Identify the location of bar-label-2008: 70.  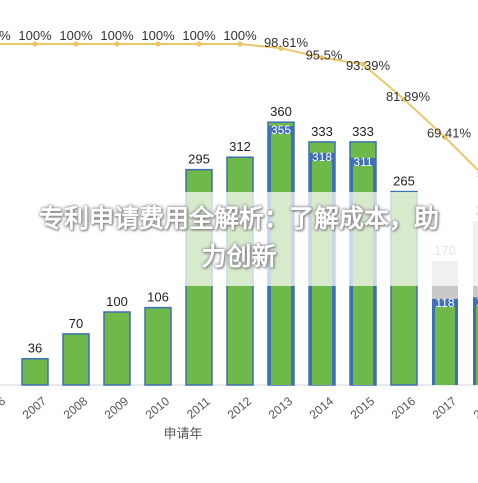
(76, 323).